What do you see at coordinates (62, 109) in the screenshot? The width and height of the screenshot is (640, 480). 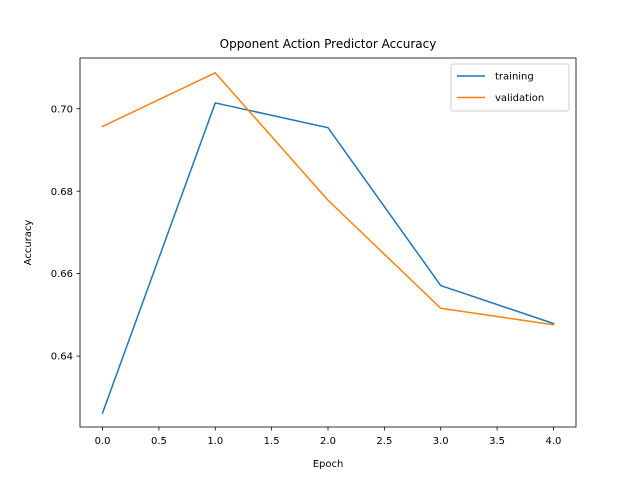 I see `y-tick-label: 0.70` at bounding box center [62, 109].